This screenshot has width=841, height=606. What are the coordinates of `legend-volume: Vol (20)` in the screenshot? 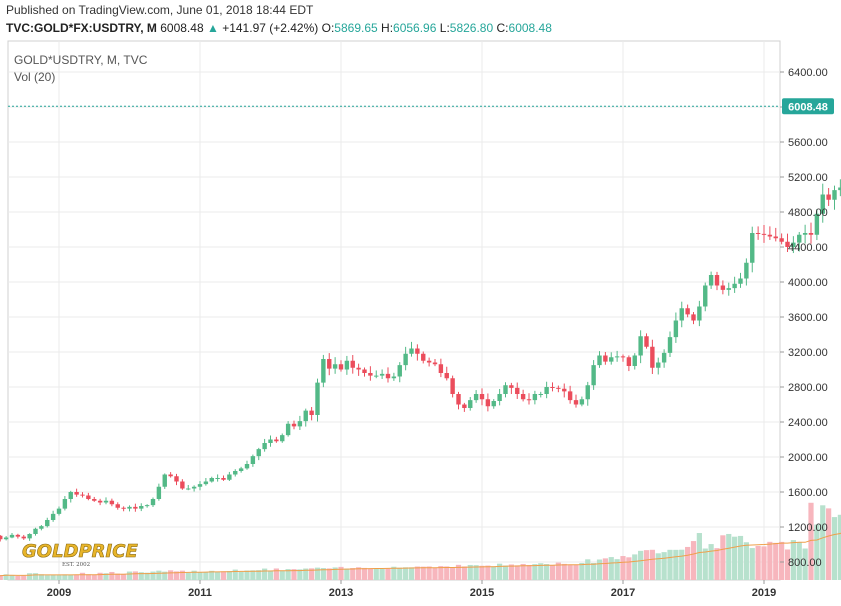 It's located at (35, 77).